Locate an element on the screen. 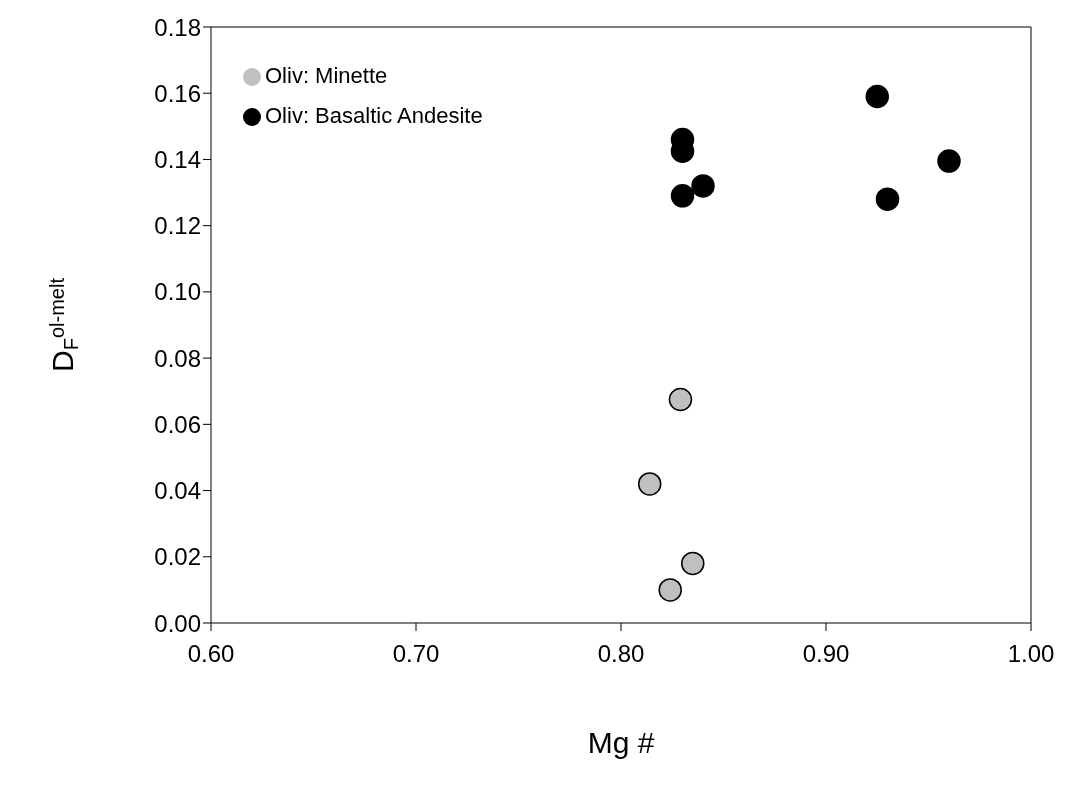 The image size is (1077, 787). y-tick-label: 0.02 is located at coordinates (177, 557).